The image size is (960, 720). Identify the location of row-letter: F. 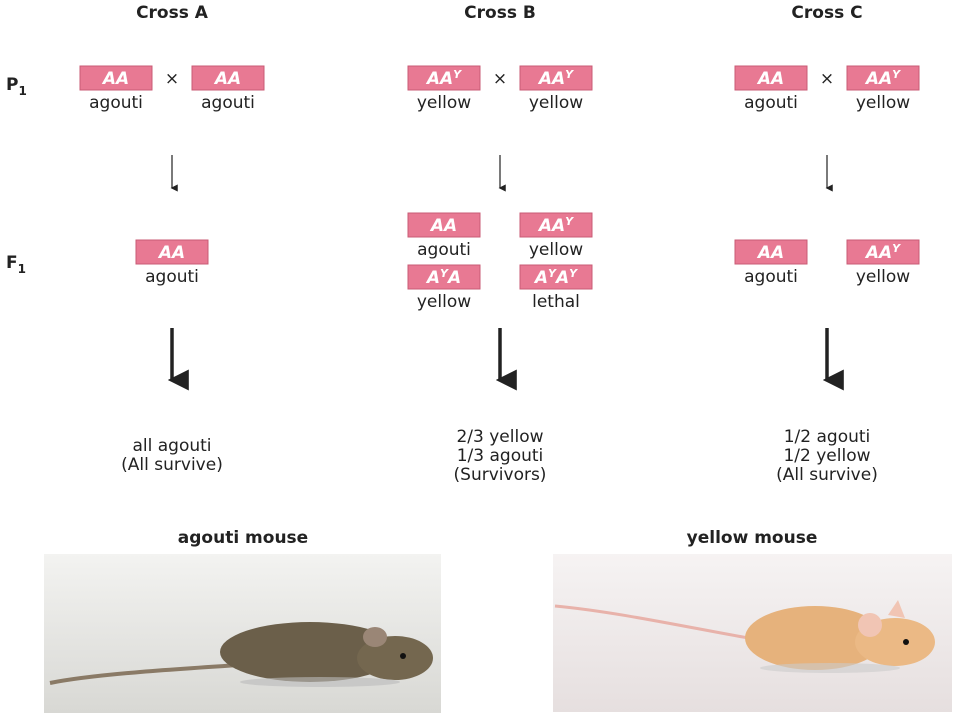
(12, 263).